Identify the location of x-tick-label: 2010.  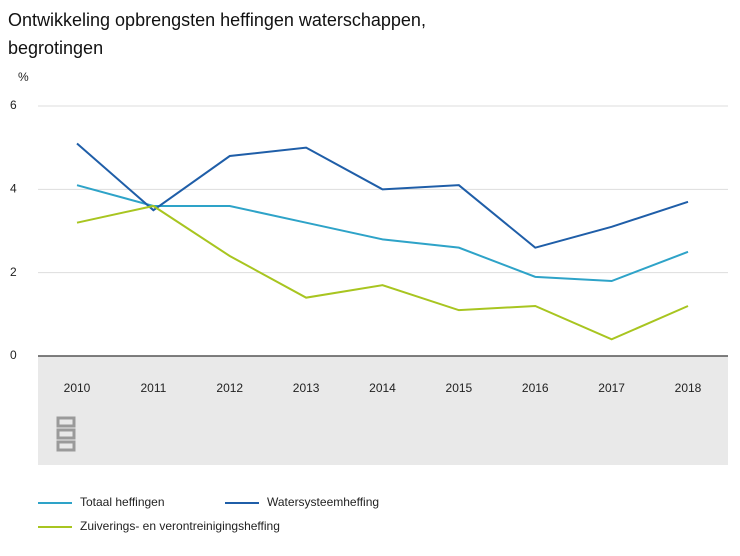
(77, 388).